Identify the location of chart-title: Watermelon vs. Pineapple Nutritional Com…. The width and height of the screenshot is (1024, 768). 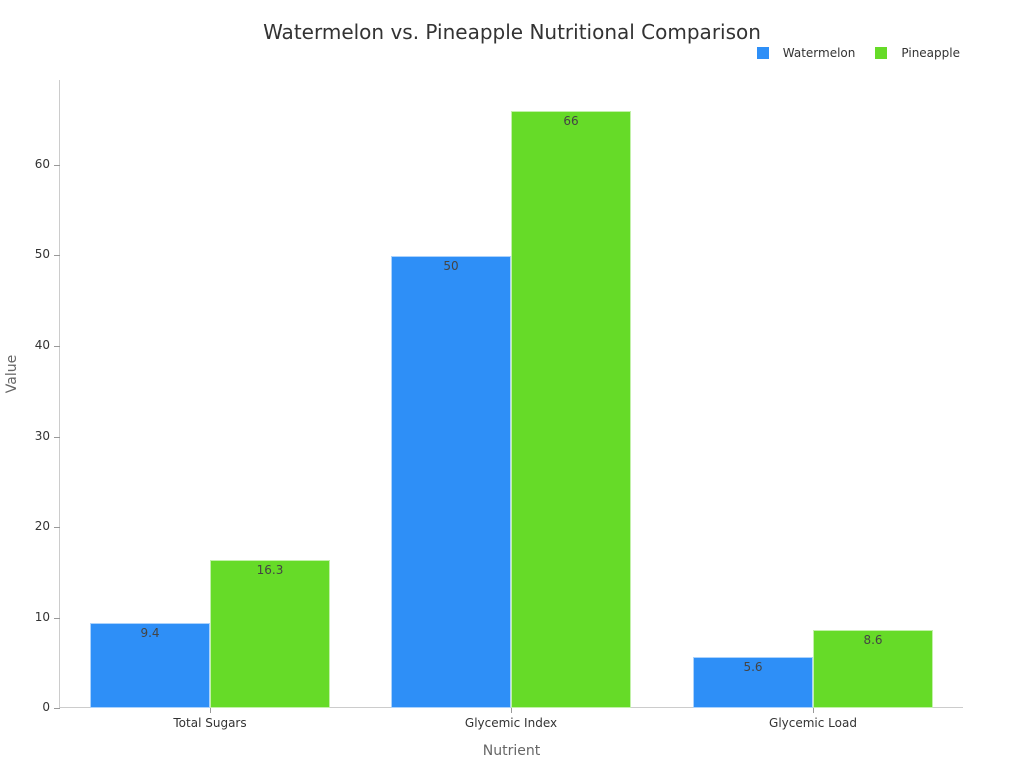
(512, 32).